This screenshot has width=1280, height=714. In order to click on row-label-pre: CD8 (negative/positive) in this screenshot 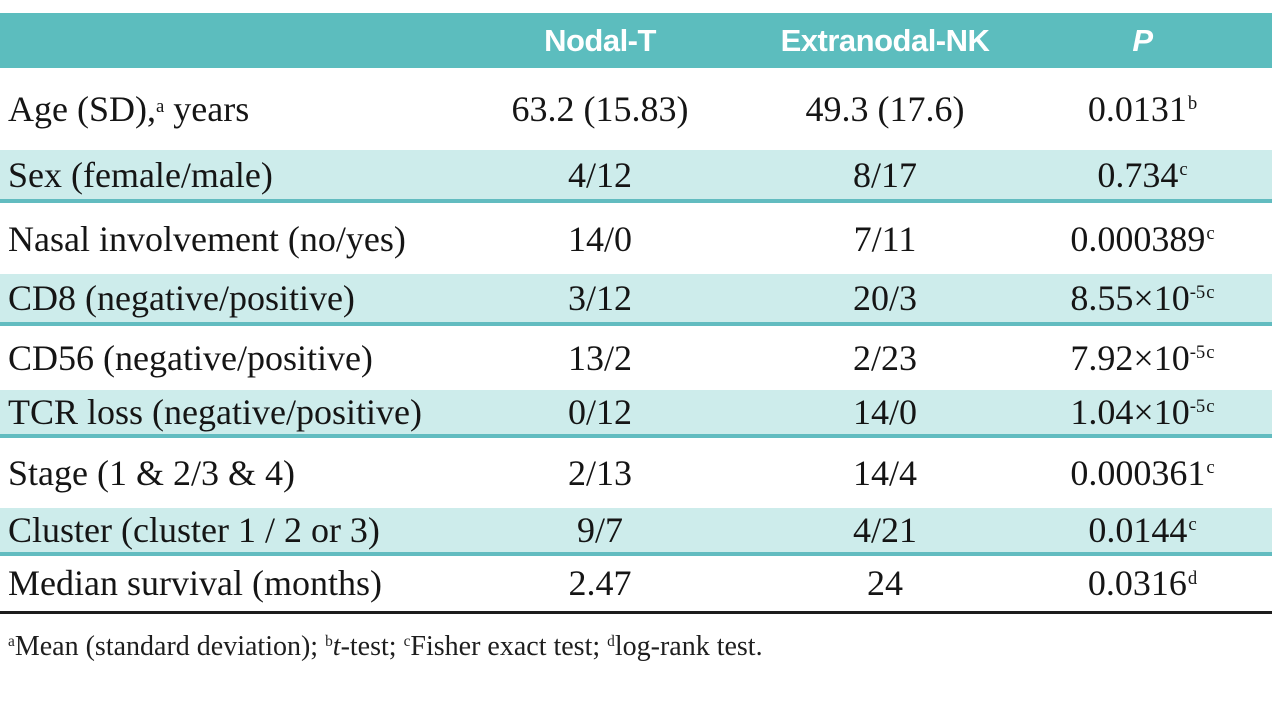, I will do `click(181, 298)`.